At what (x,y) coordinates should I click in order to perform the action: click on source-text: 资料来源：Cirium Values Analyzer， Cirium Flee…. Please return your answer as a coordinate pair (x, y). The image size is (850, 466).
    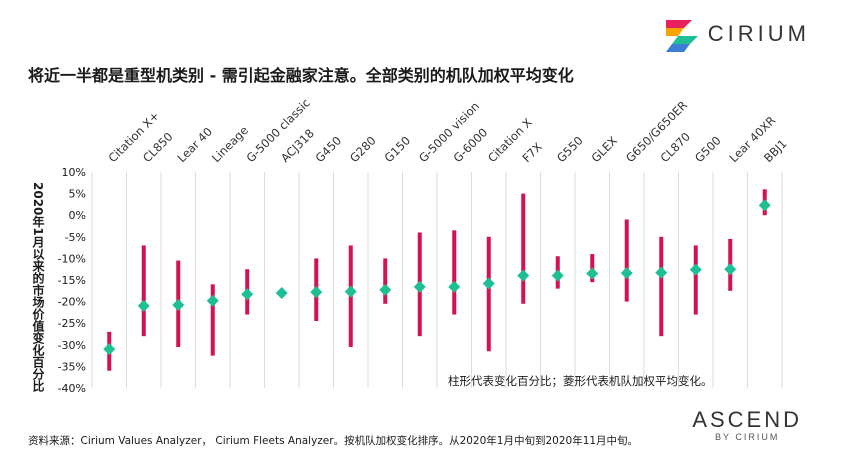
    Looking at the image, I should click on (333, 441).